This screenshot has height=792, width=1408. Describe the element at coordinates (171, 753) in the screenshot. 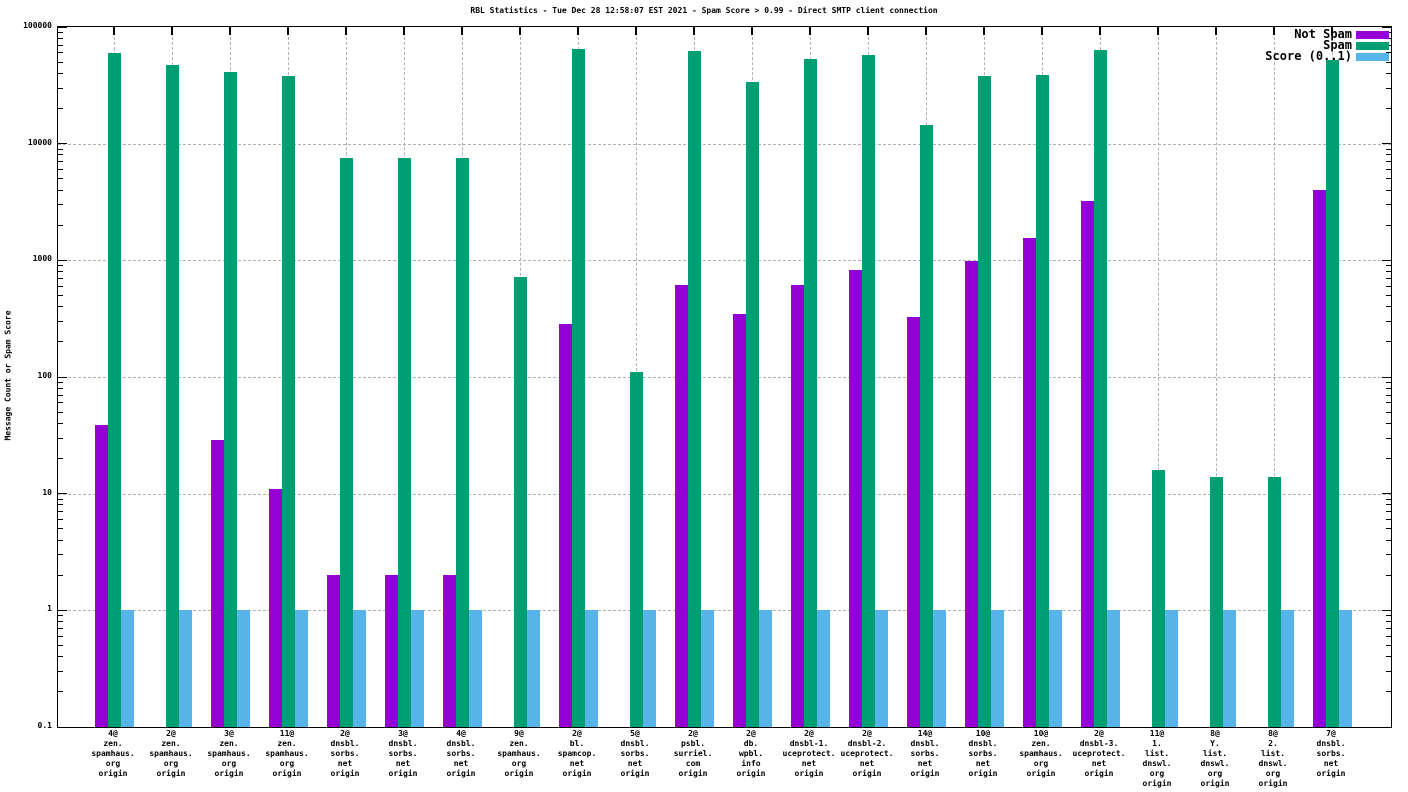

I see `x-category-label: 2@ zen. spamhaus. org origin` at that location.